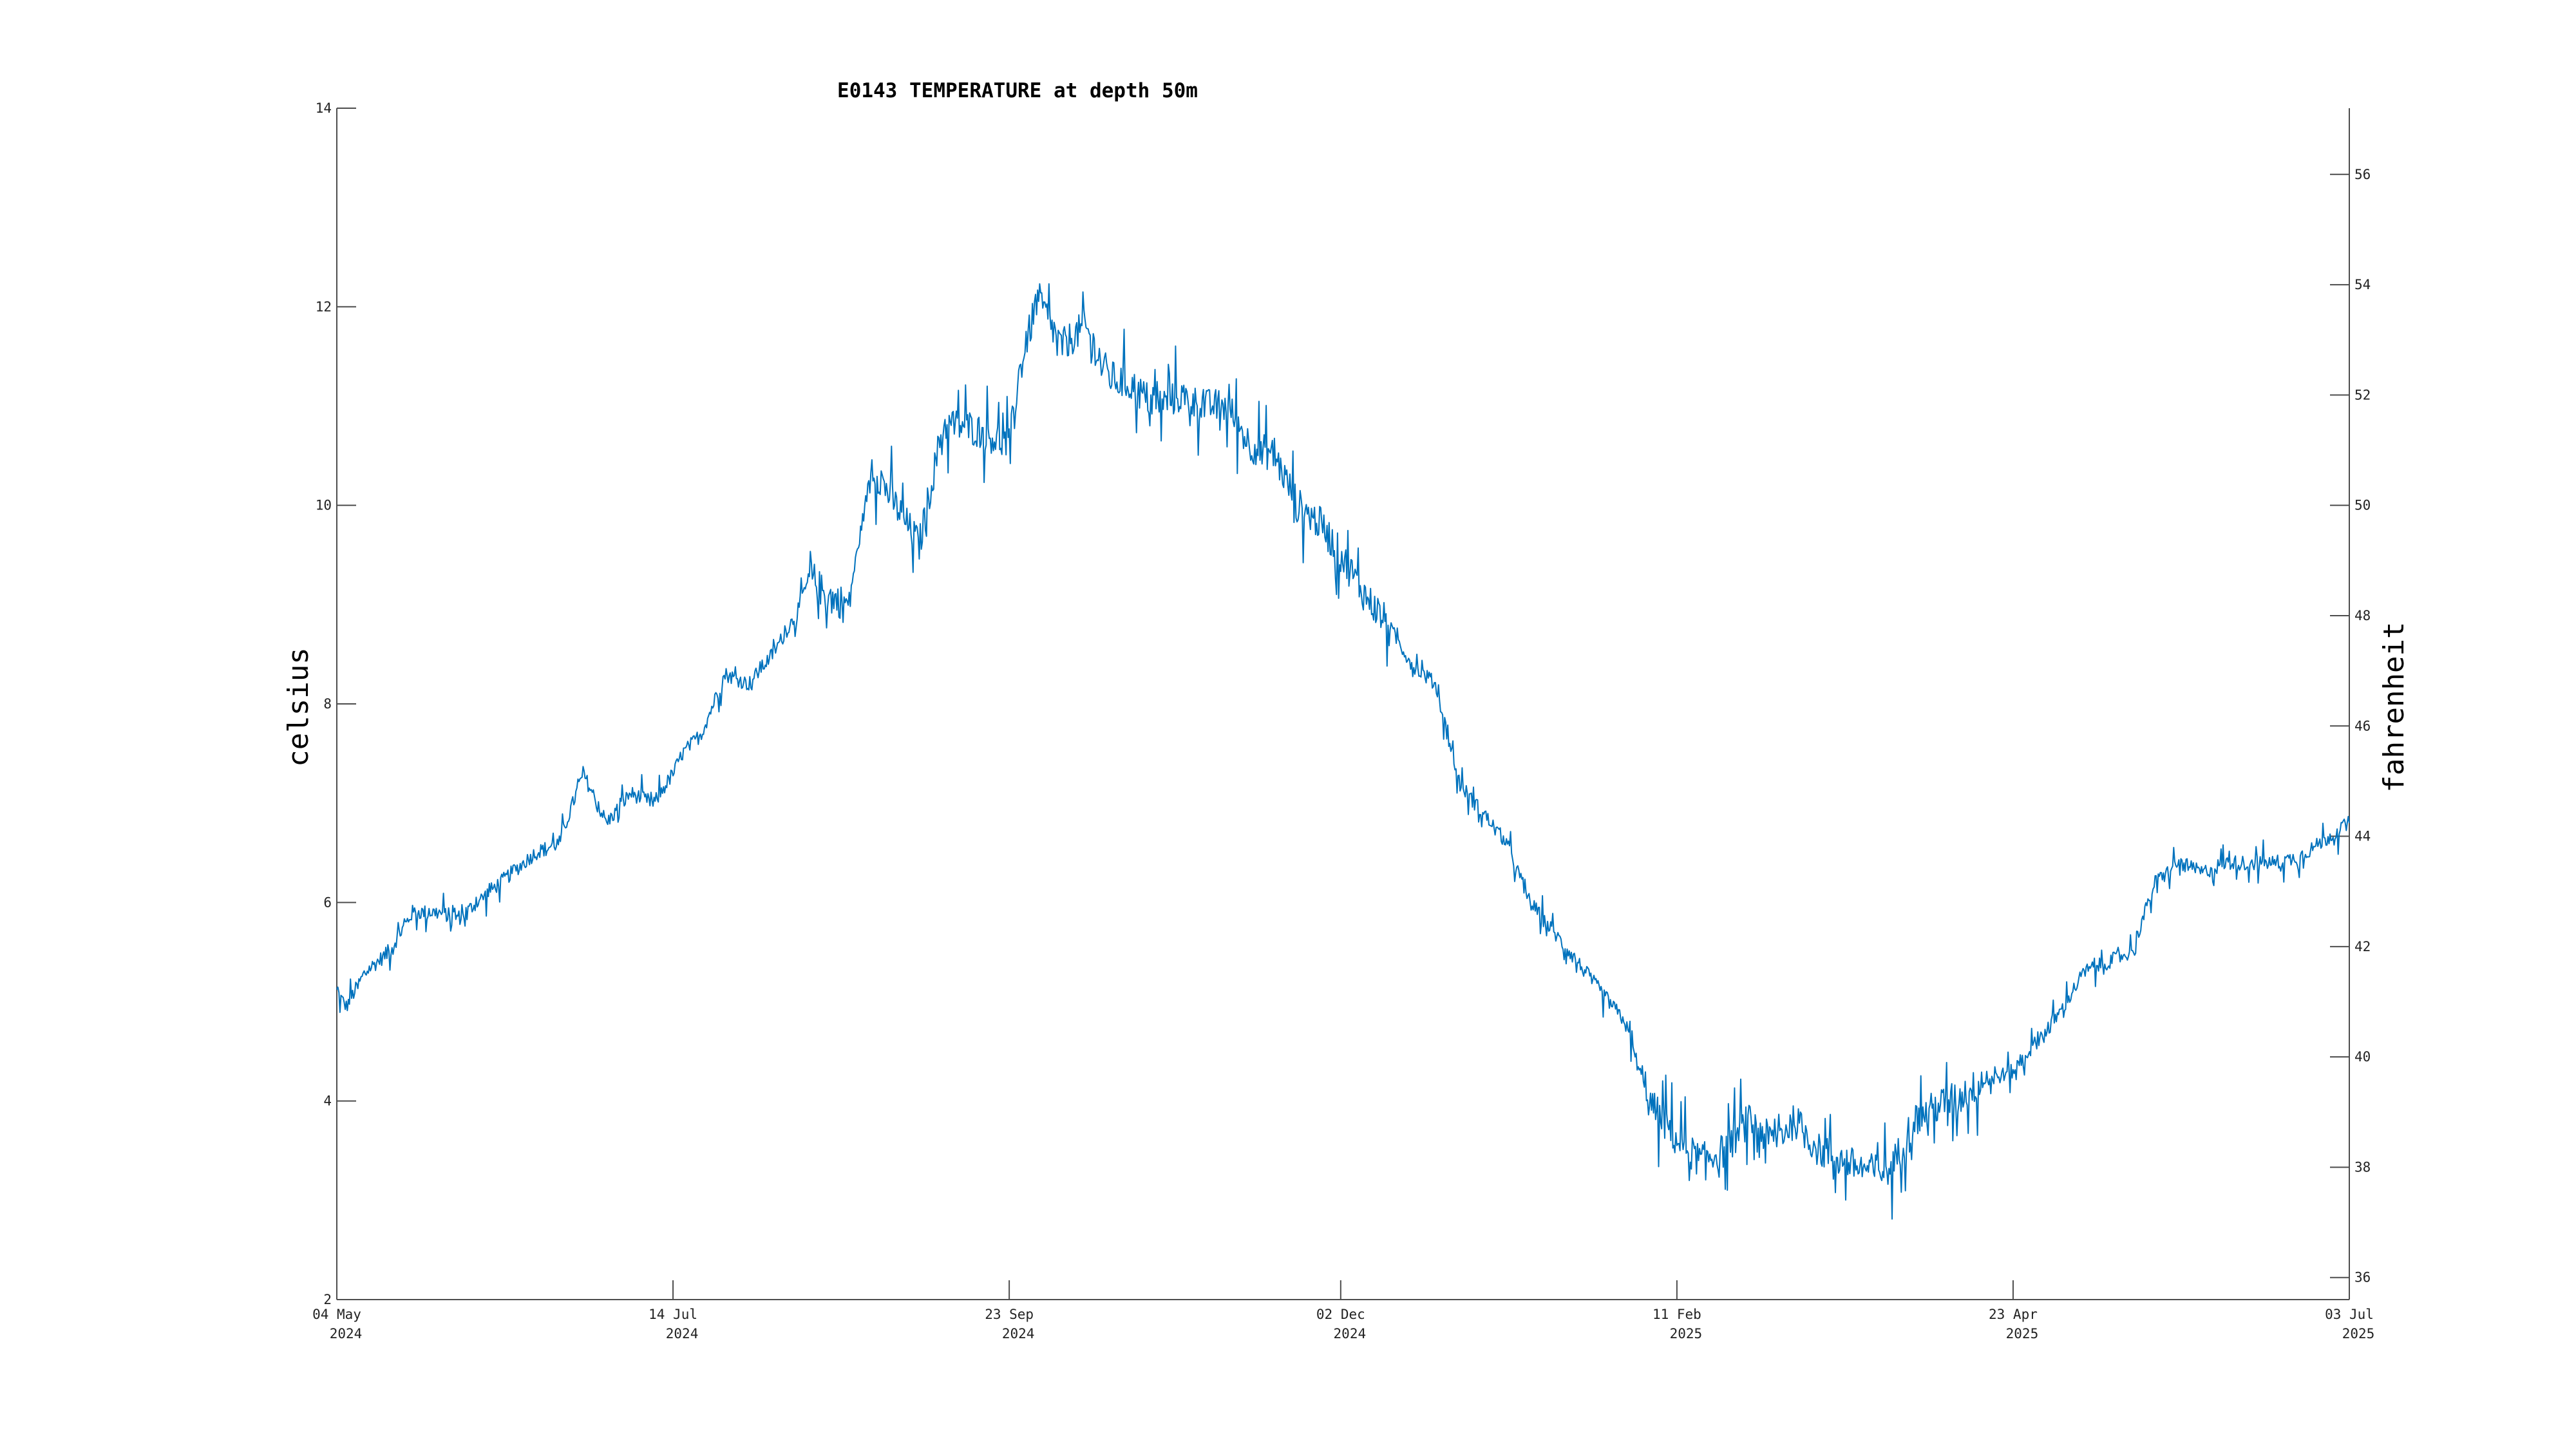 The image size is (2576, 1449). Describe the element at coordinates (2349, 1315) in the screenshot. I see `x-tick-label: 03 Jul` at that location.